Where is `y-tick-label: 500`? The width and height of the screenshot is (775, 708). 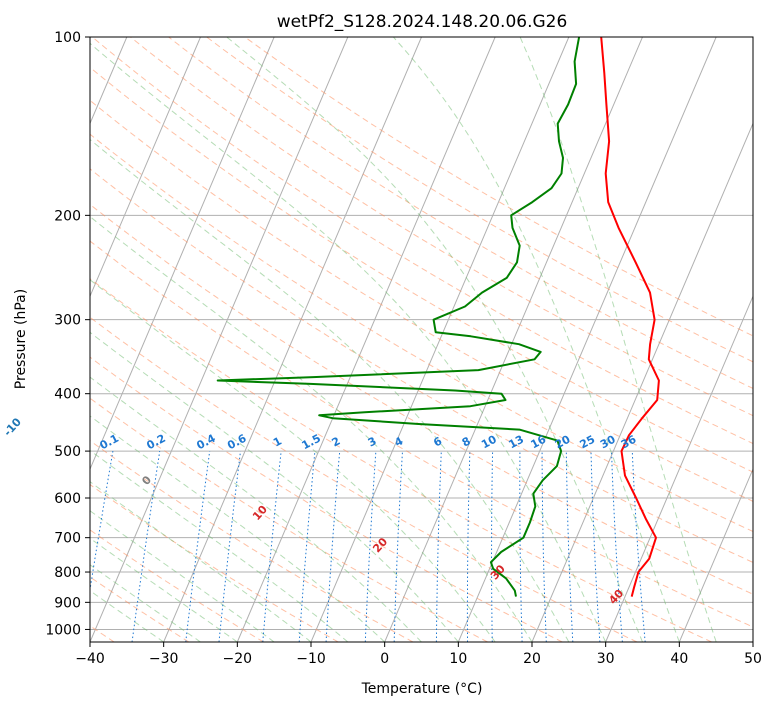 y-tick-label: 500 is located at coordinates (67, 452).